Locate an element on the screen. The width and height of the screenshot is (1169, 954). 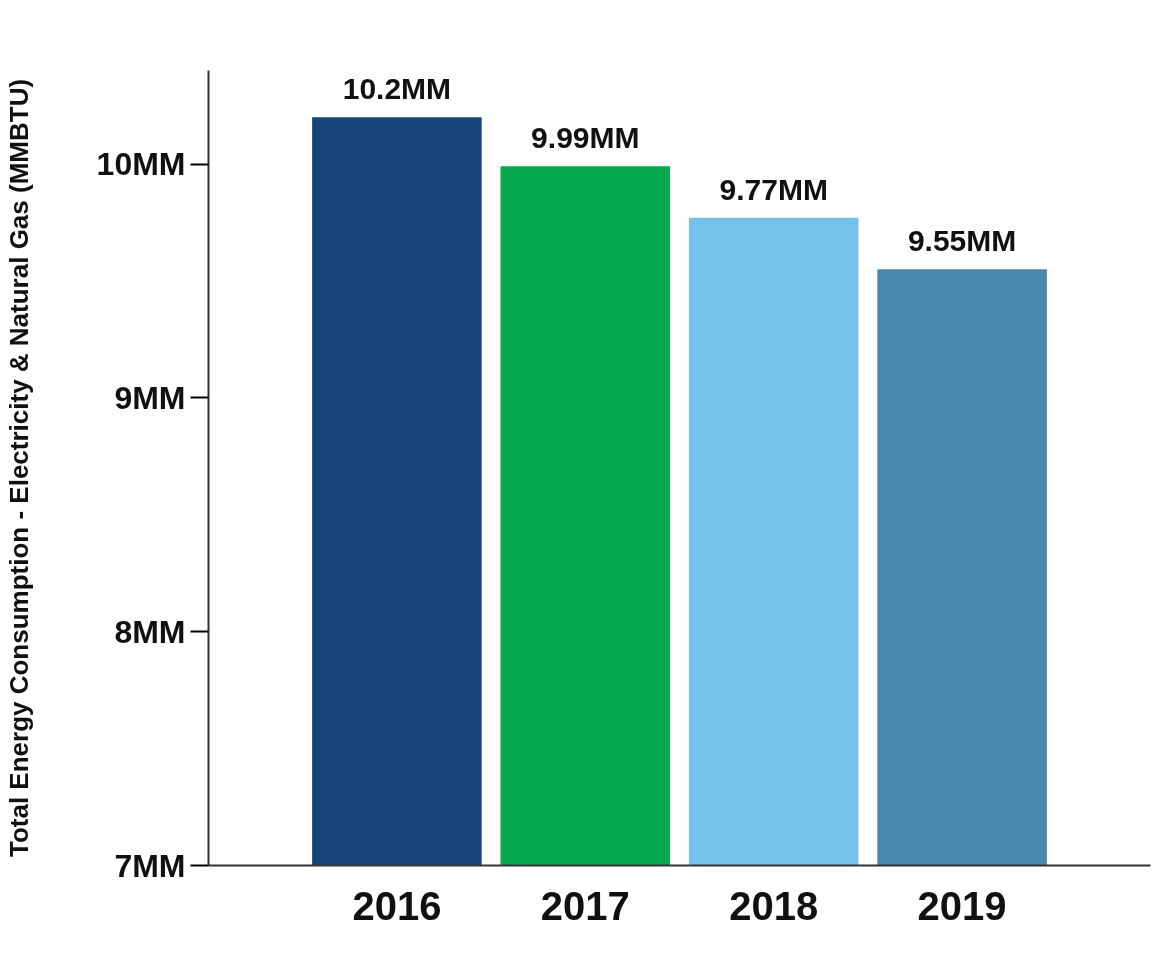
y-axis-title: Total Energy Consumption - Electricity & Natural Gas (MMBTU) is located at coordinates (18, 468).